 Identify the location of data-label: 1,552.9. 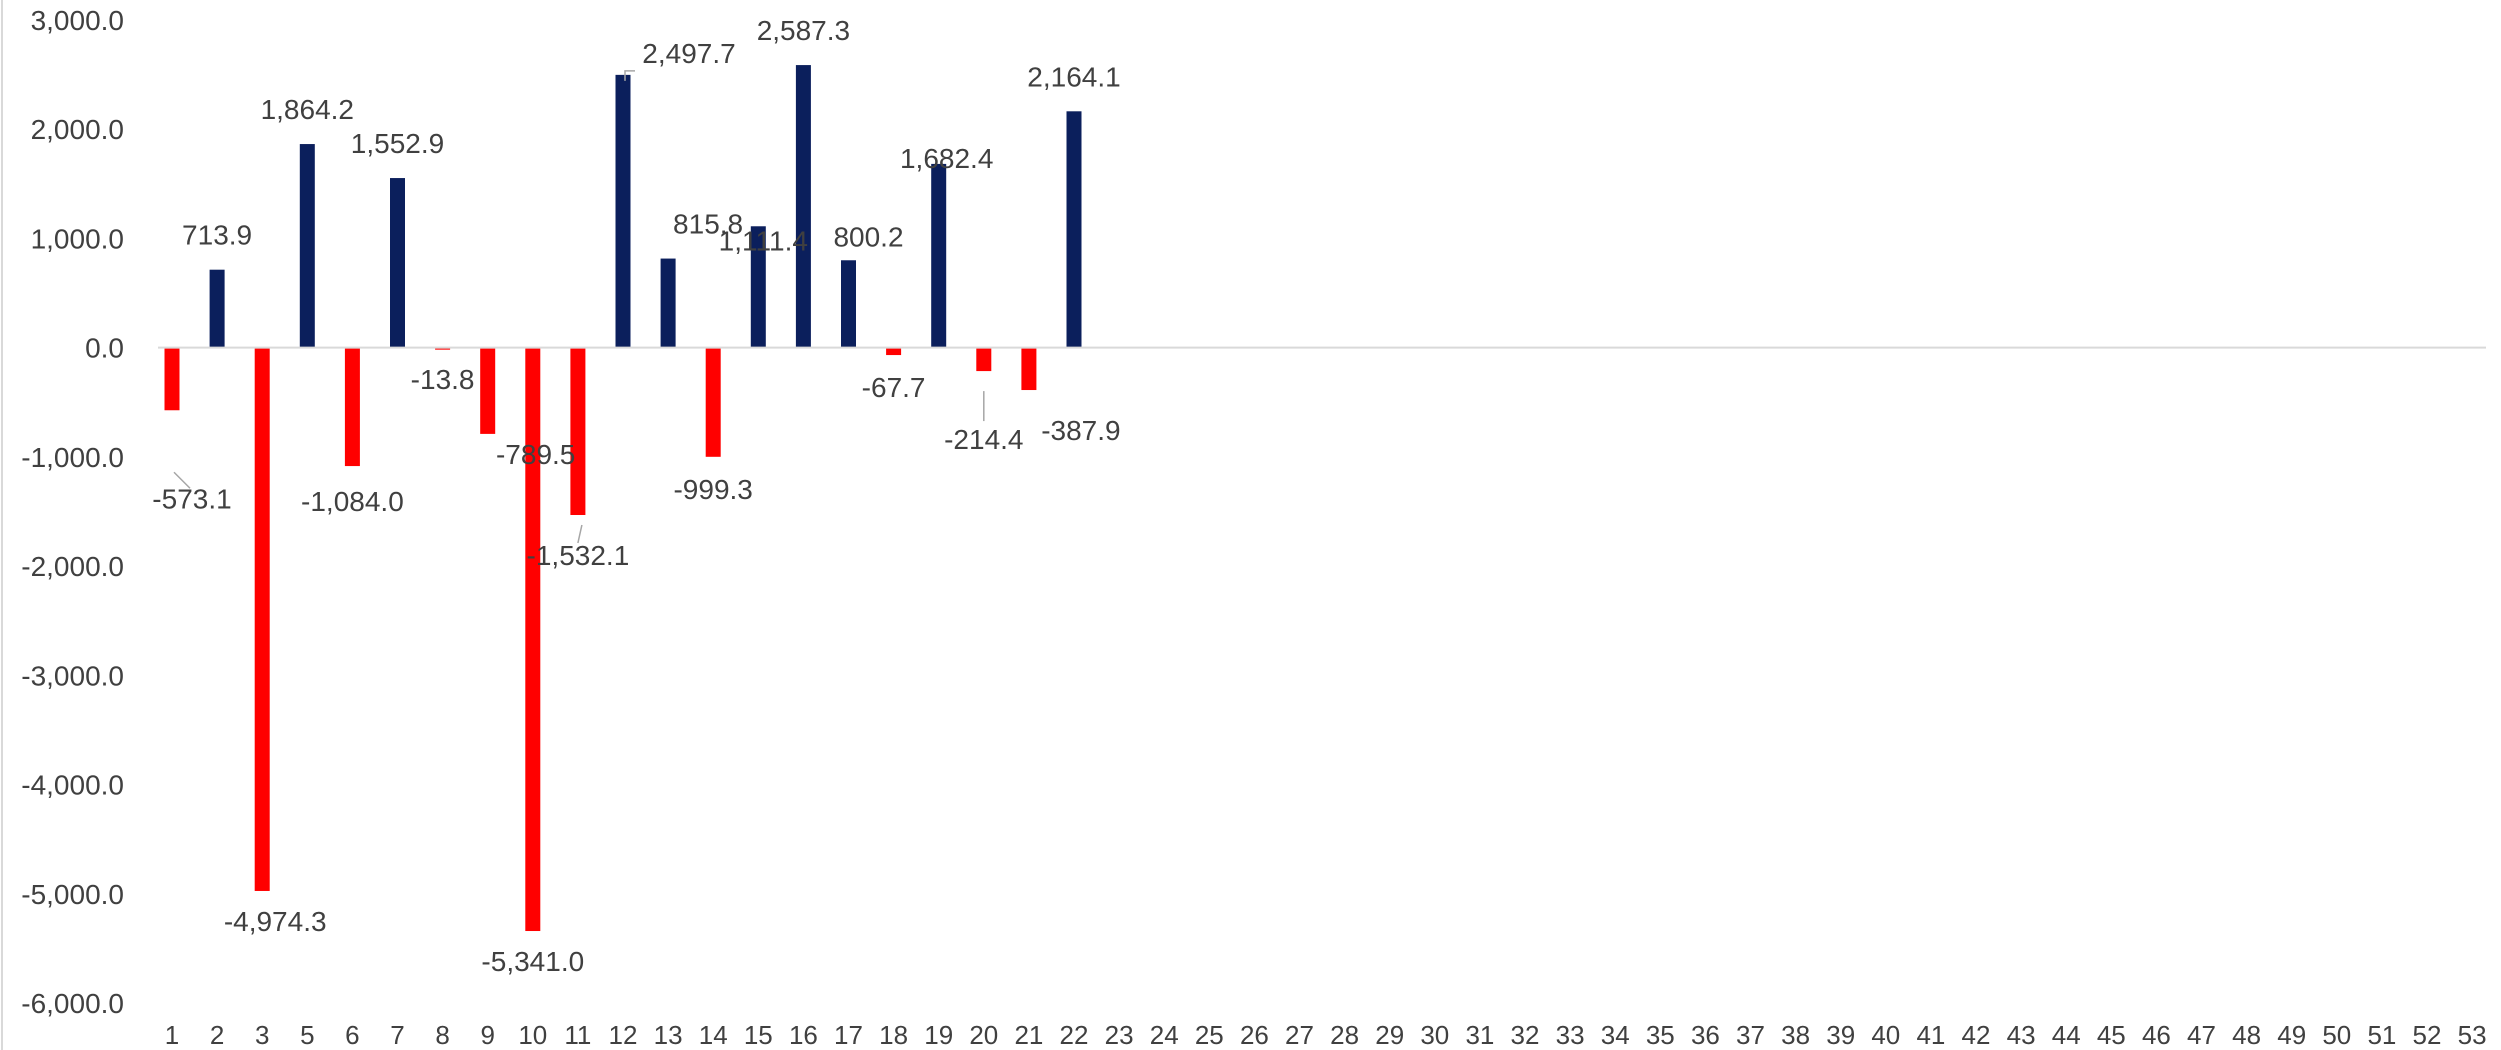
(397, 143).